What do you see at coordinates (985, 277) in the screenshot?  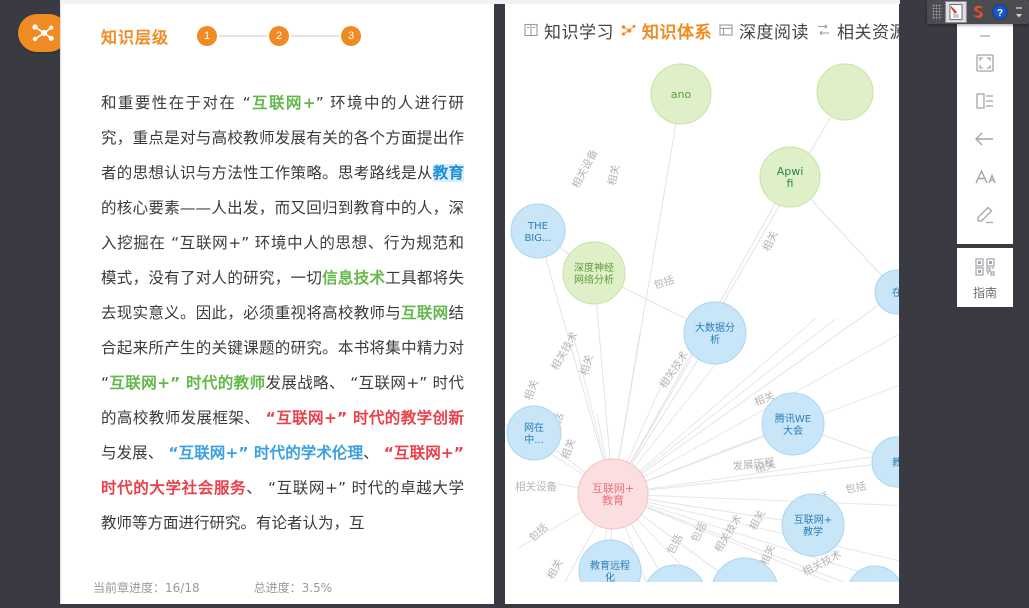 I see `guide-button: 指南` at bounding box center [985, 277].